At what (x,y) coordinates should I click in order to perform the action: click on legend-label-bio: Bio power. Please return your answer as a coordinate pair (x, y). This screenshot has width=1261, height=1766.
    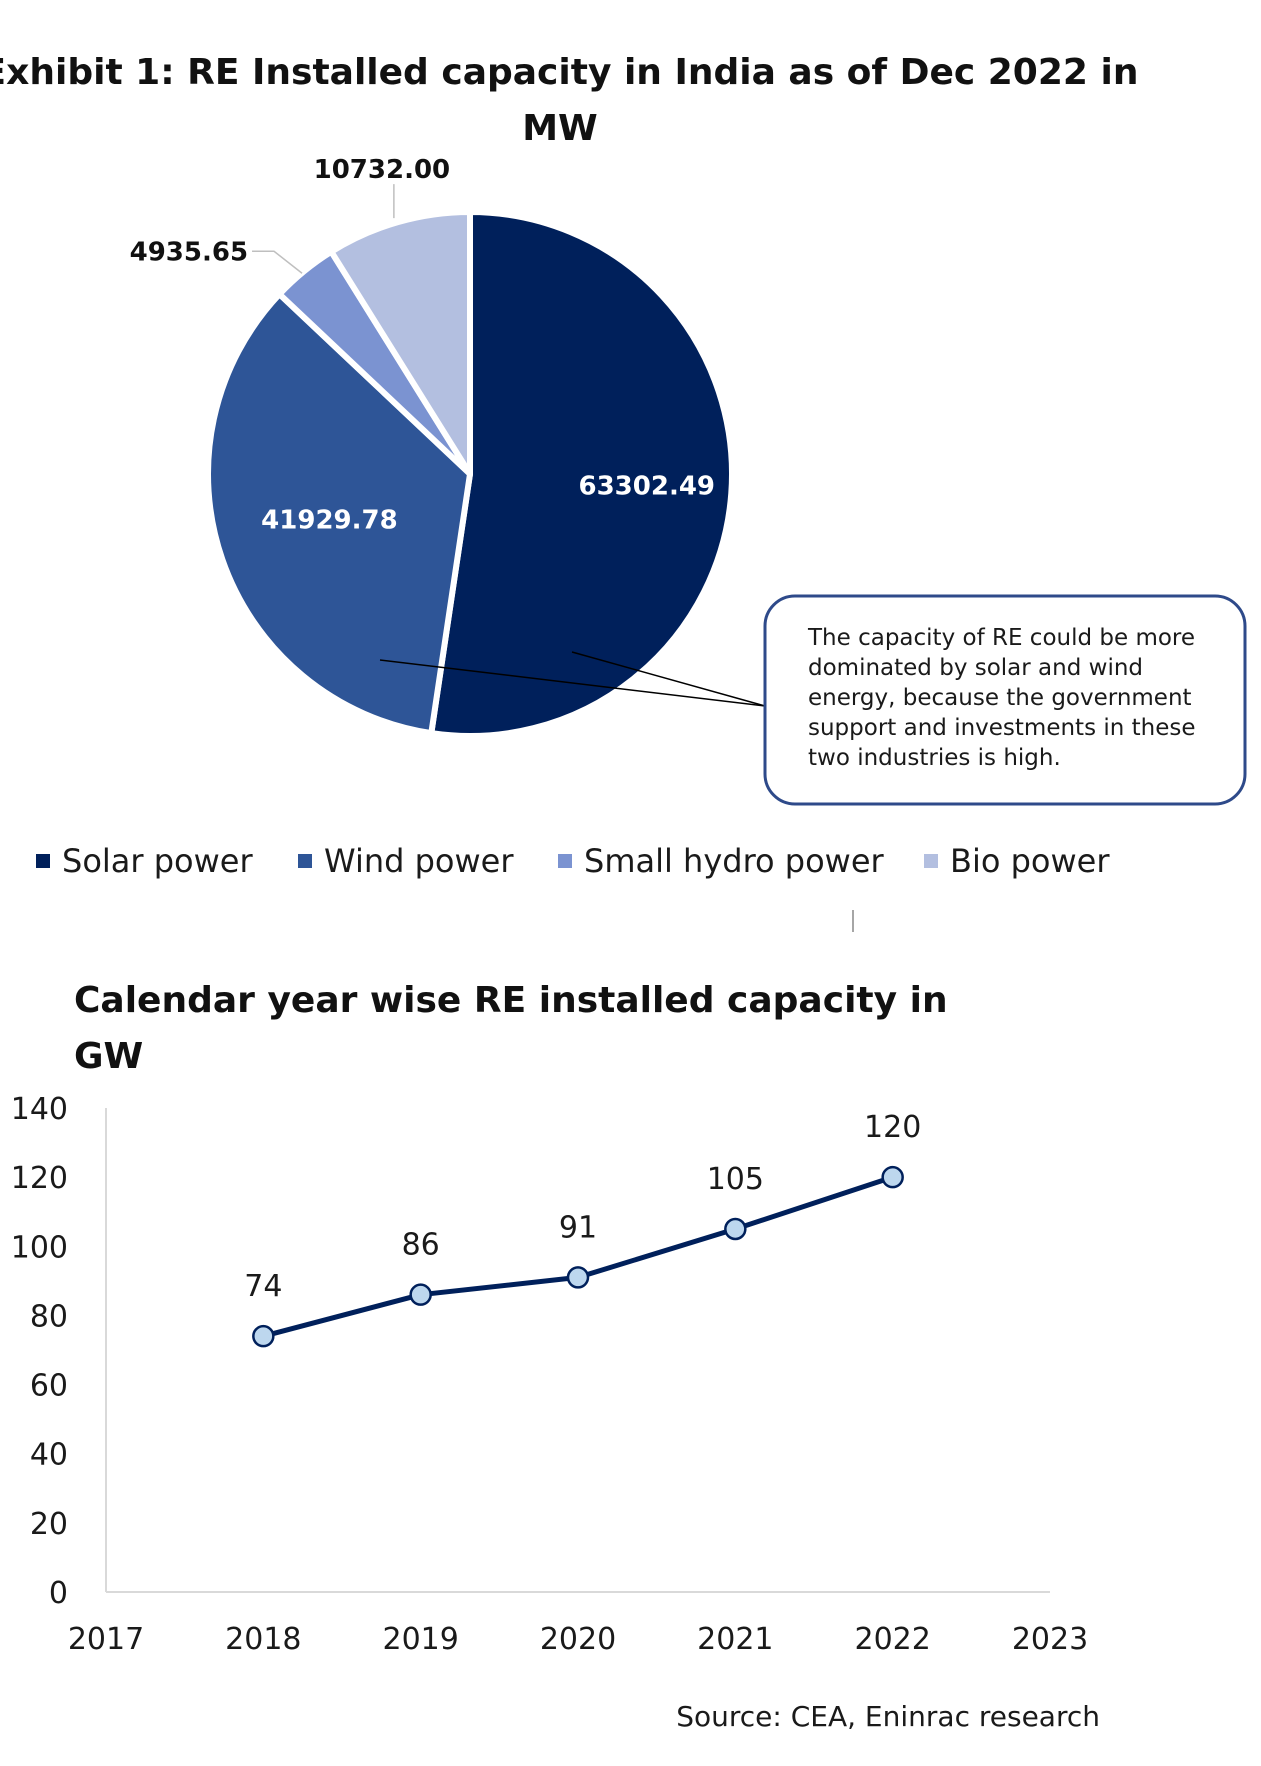
    Looking at the image, I should click on (1030, 861).